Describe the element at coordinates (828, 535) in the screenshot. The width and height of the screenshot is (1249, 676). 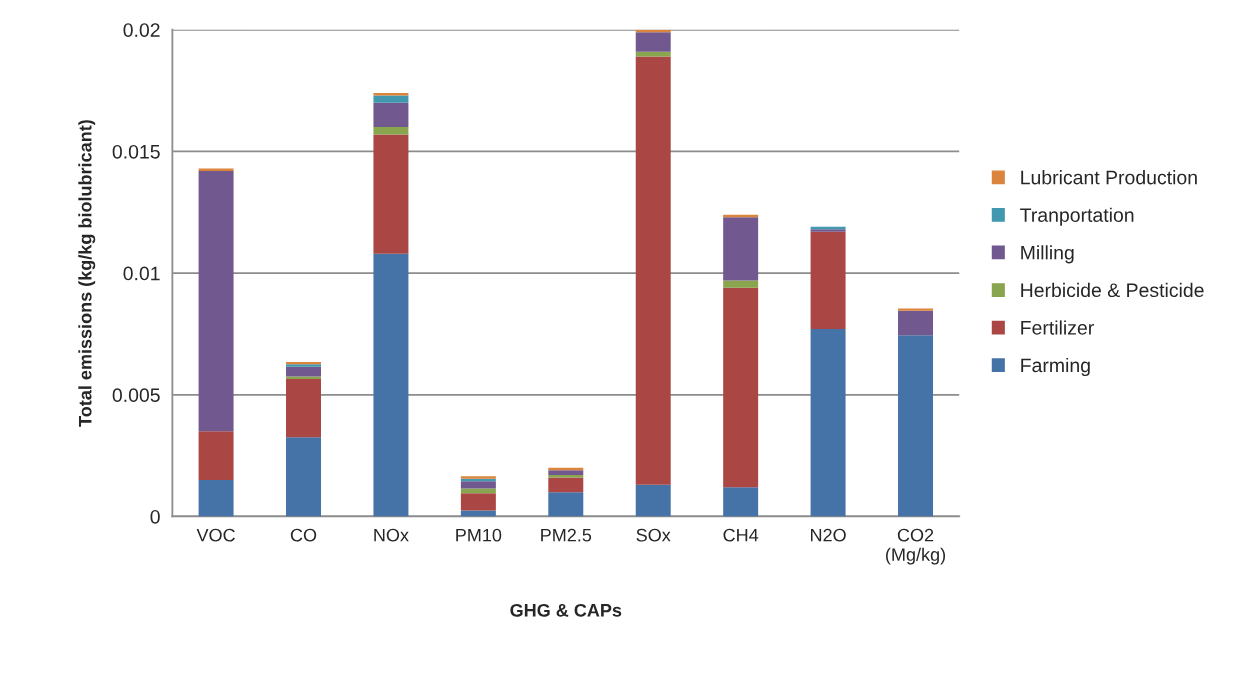
I see `x-tick-label: N2O` at that location.